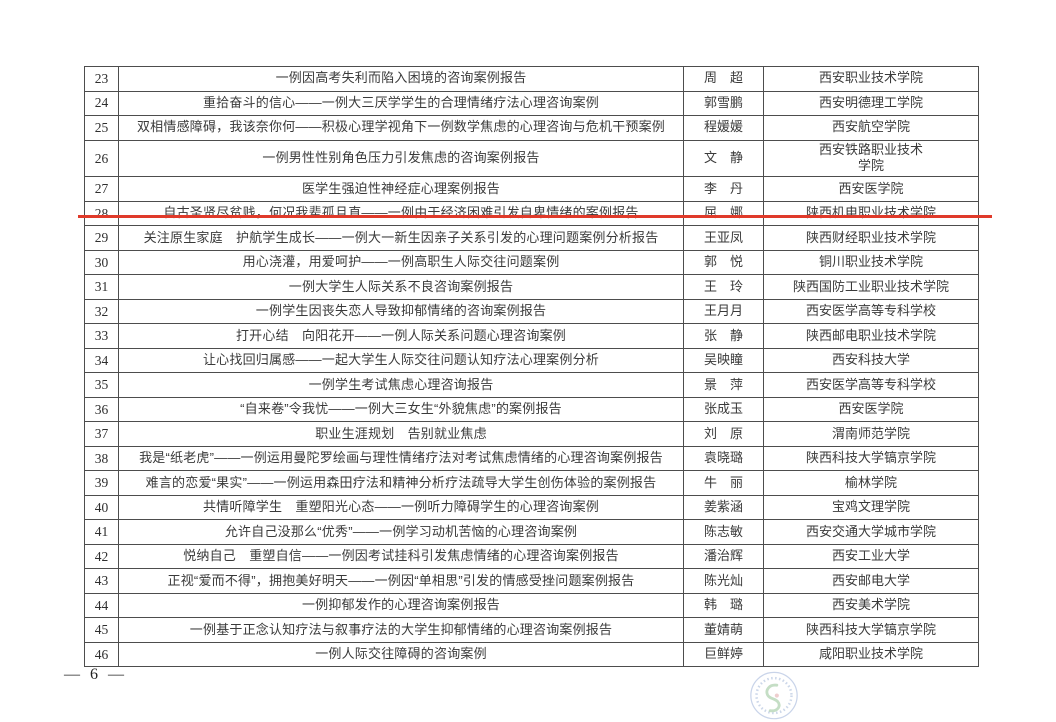  What do you see at coordinates (401, 189) in the screenshot?
I see `case-title: 医学生强迫性神经症心理案例报告` at bounding box center [401, 189].